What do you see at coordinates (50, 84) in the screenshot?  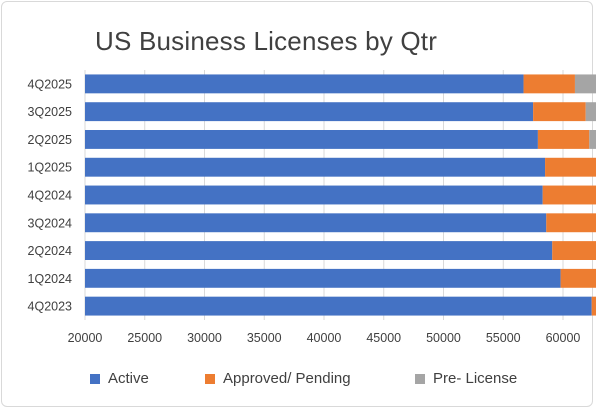 I see `y-category-label: 4Q2025` at bounding box center [50, 84].